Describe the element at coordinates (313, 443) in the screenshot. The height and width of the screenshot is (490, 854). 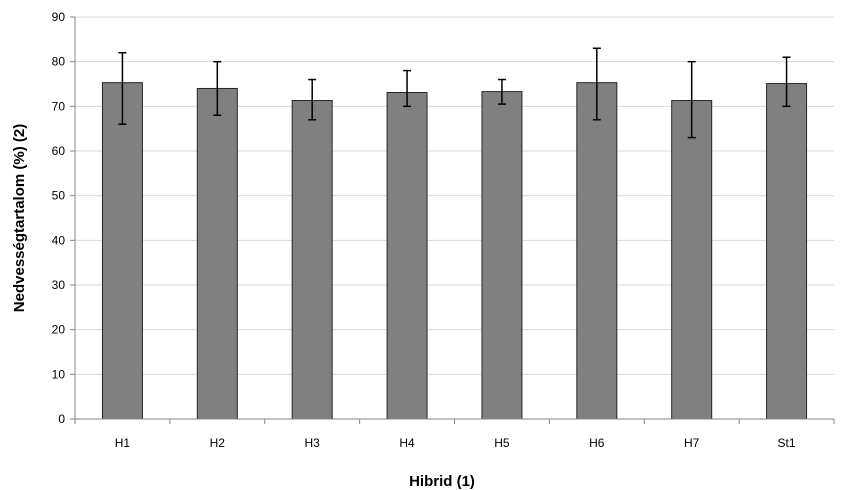
I see `x-tick-label: H3` at that location.